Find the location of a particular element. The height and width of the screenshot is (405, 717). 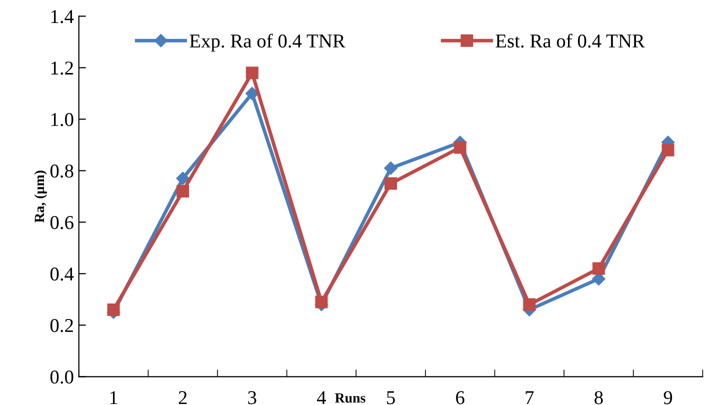

x-tick-label: 9 is located at coordinates (668, 397).